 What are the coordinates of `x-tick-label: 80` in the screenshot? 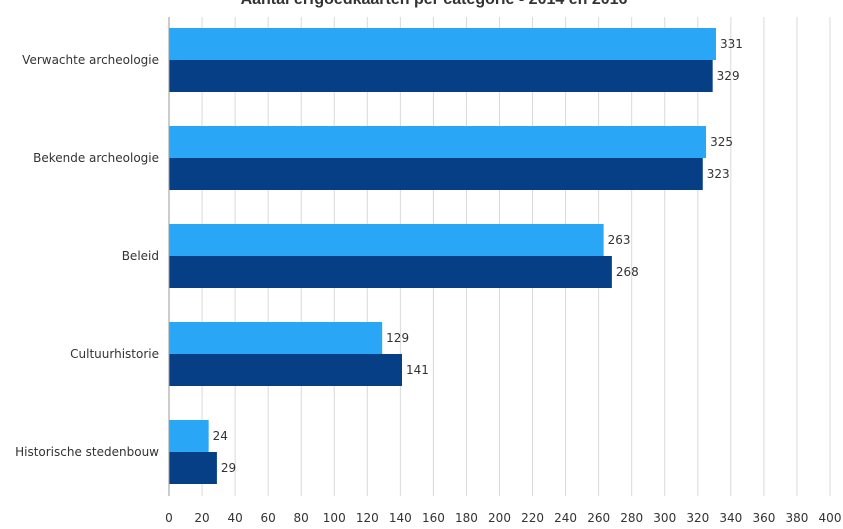 It's located at (301, 518).